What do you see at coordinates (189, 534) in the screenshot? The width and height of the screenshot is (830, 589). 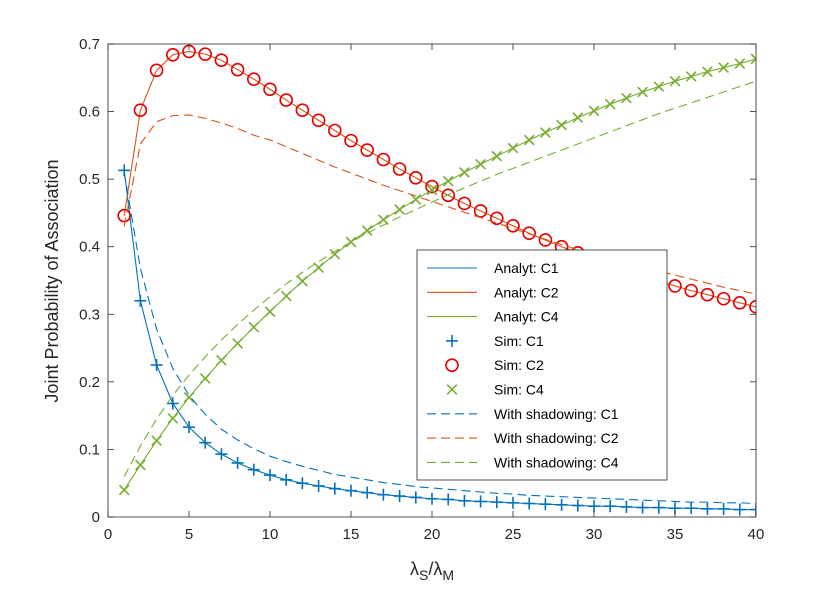 I see `x-tick-label: 5` at bounding box center [189, 534].